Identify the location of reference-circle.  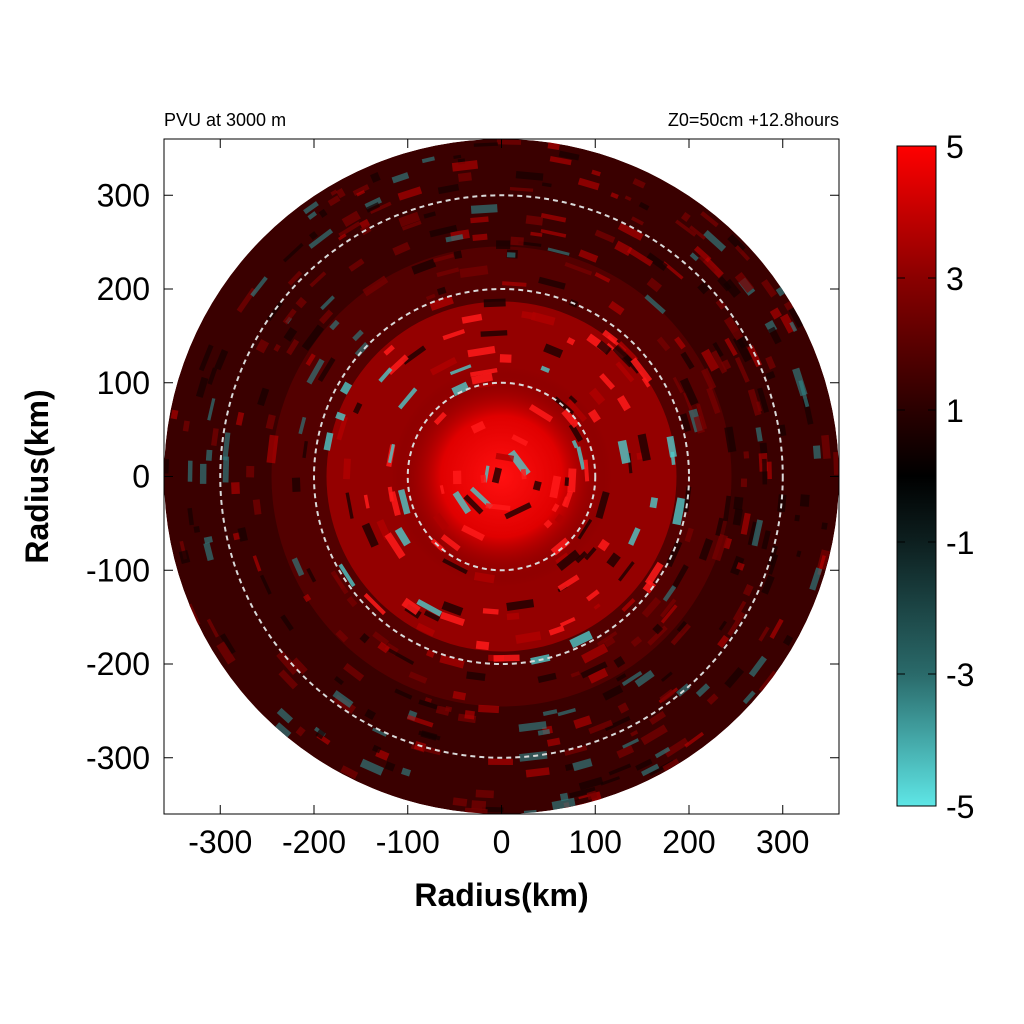
(501, 476).